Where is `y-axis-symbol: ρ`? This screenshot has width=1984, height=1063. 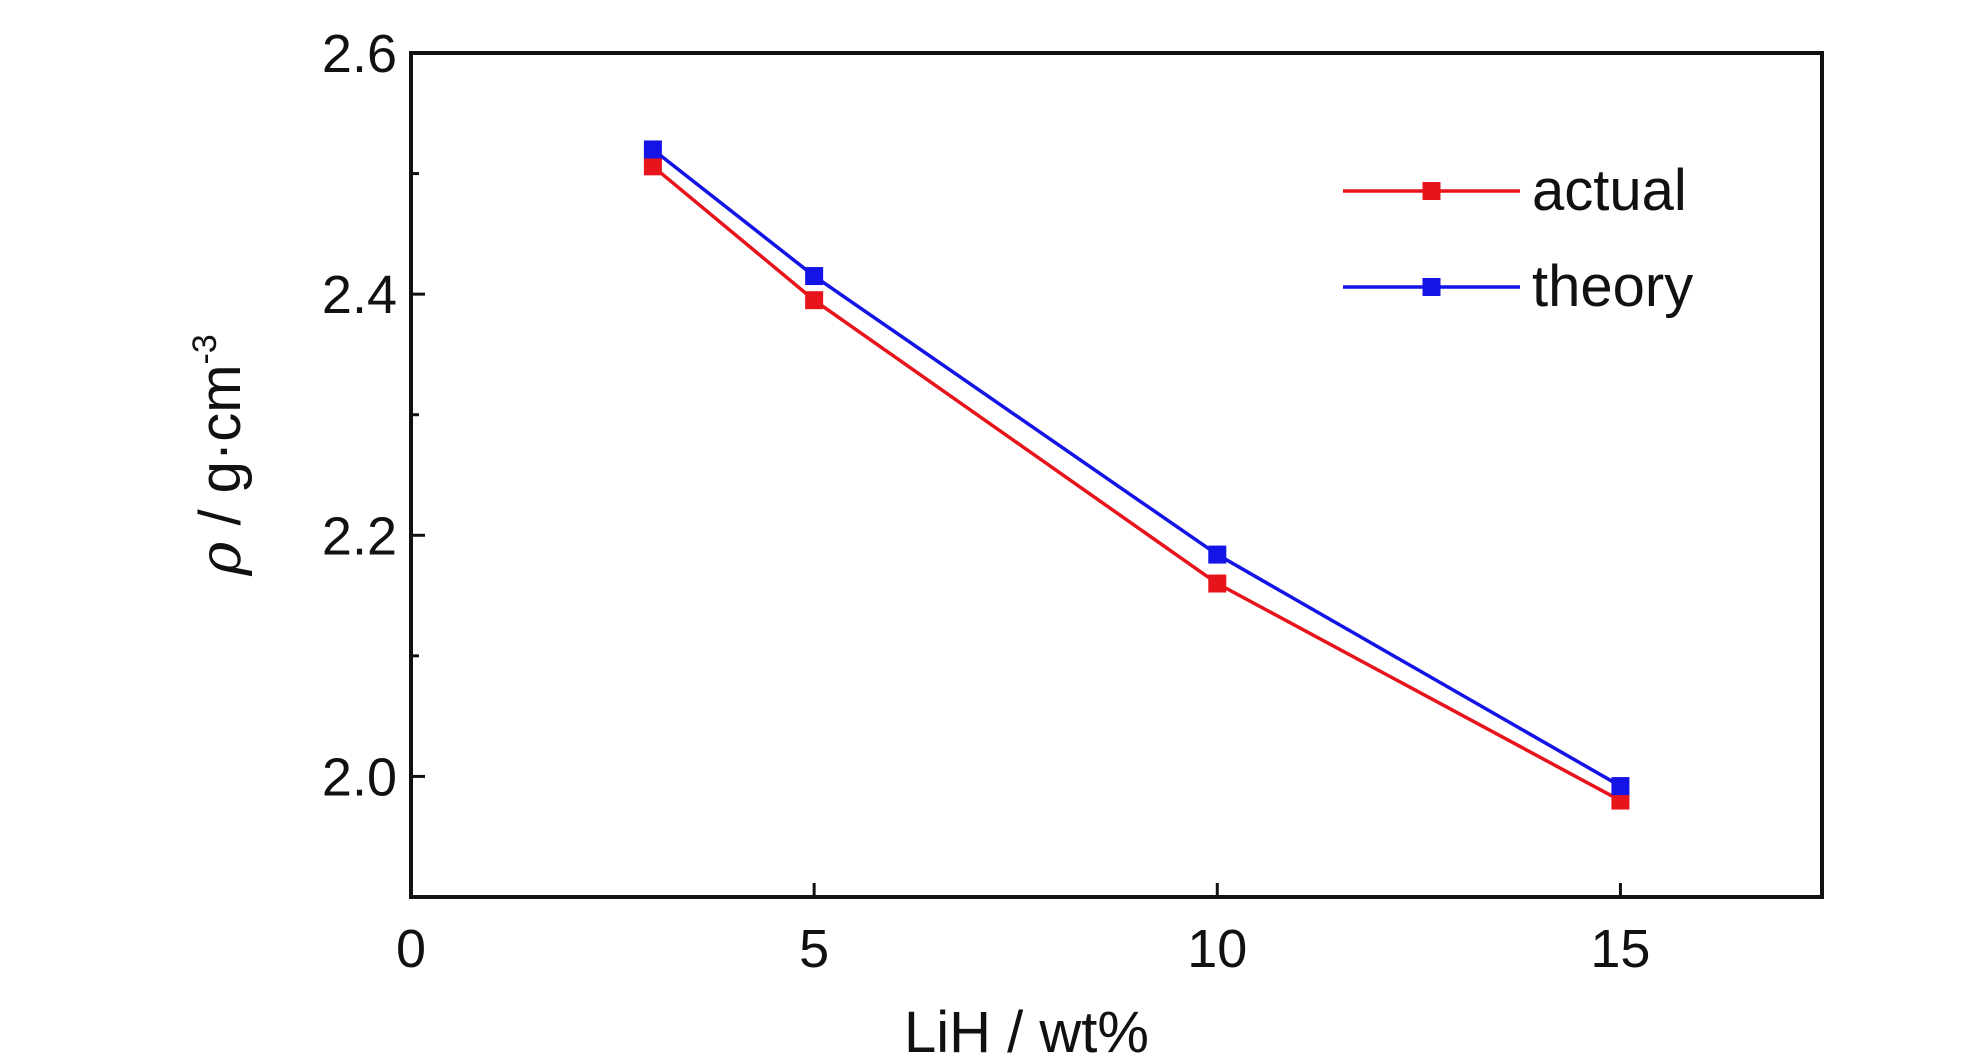 y-axis-symbol: ρ is located at coordinates (220, 559).